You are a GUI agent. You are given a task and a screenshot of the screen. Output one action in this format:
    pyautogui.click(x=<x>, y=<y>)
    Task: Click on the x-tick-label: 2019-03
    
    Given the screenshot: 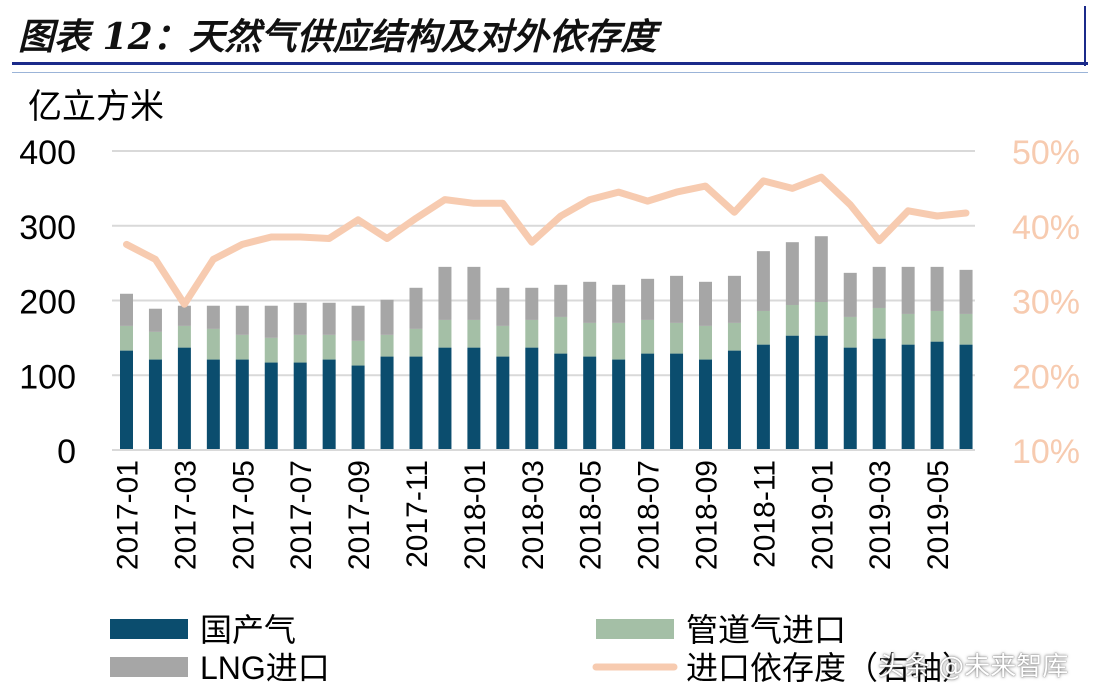 What is the action you would take?
    pyautogui.click(x=880, y=515)
    